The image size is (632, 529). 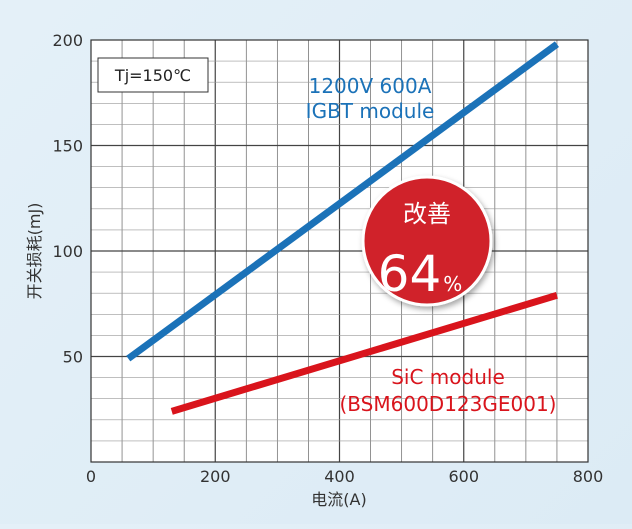 What do you see at coordinates (67, 251) in the screenshot?
I see `y-tick-label: 100` at bounding box center [67, 251].